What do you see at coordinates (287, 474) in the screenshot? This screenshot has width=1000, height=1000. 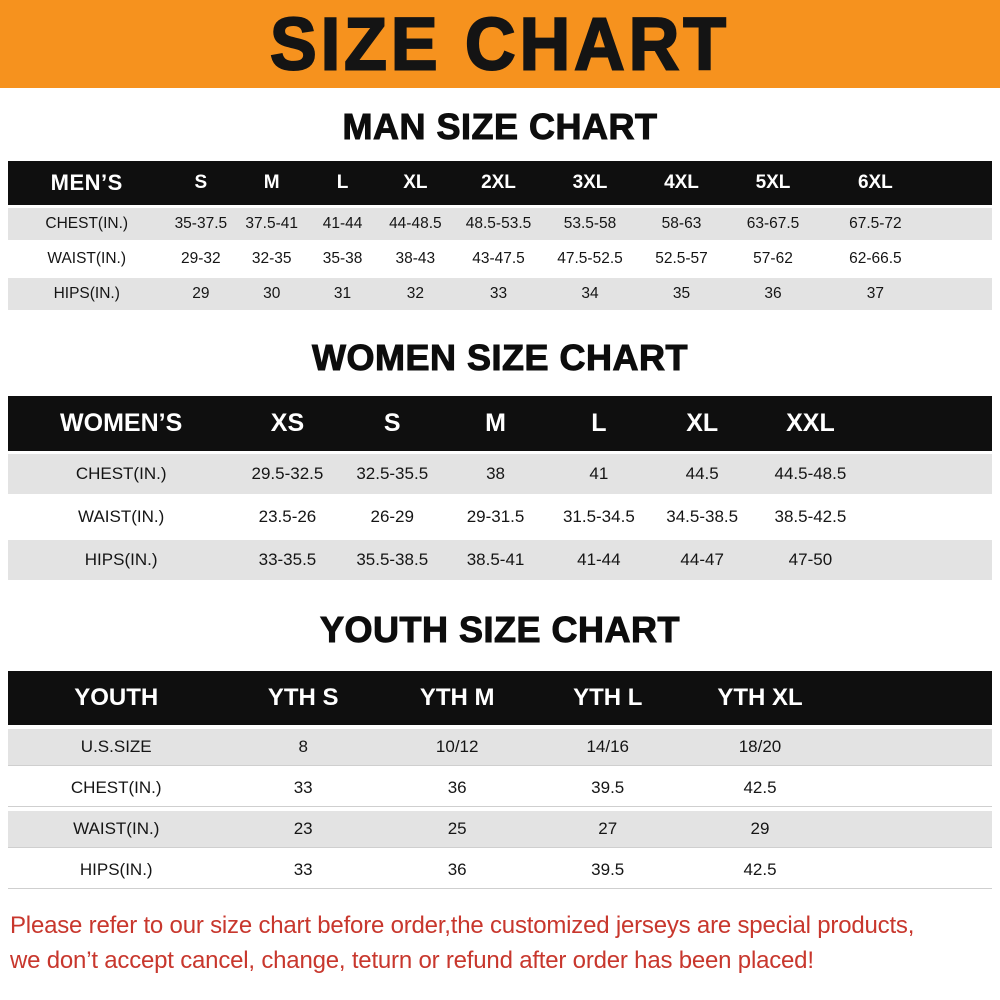 I see `measurement-value-cell: 29.5-32.5` at bounding box center [287, 474].